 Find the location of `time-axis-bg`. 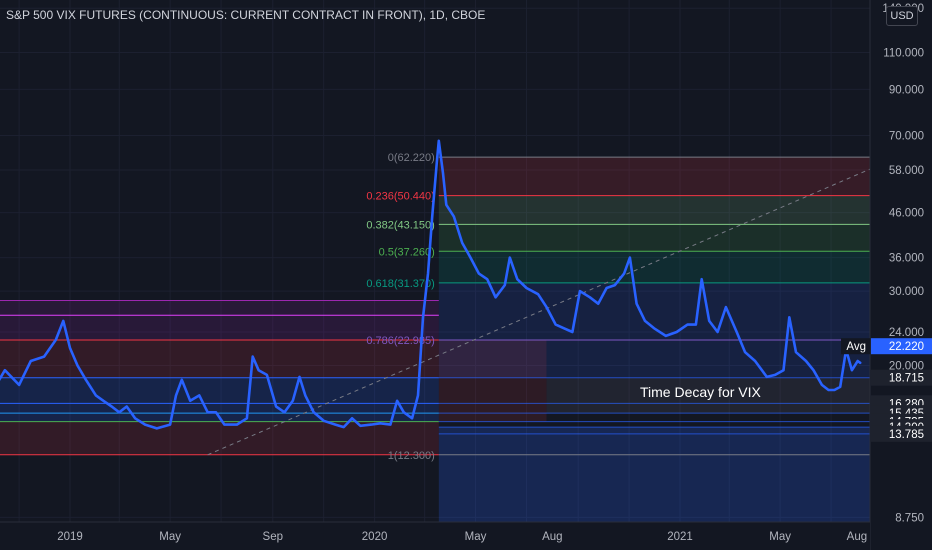

time-axis-bg is located at coordinates (435, 536).